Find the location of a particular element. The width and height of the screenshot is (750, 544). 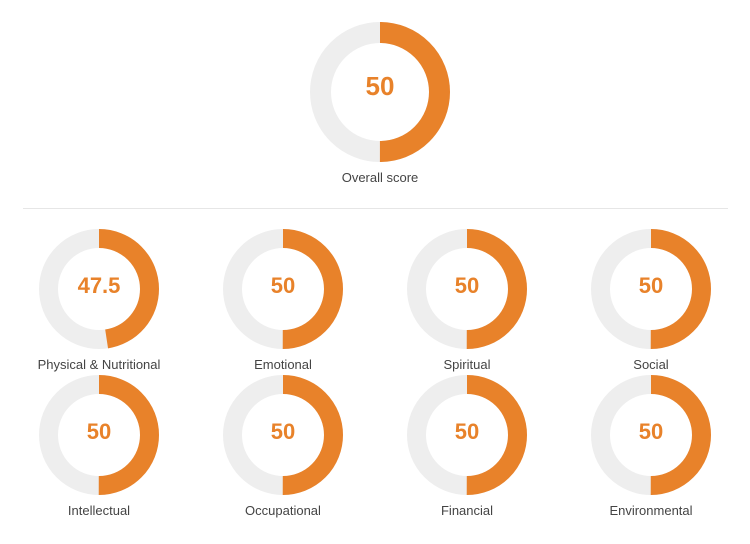

physical-nutritional-value: 47.5 is located at coordinates (99, 285).